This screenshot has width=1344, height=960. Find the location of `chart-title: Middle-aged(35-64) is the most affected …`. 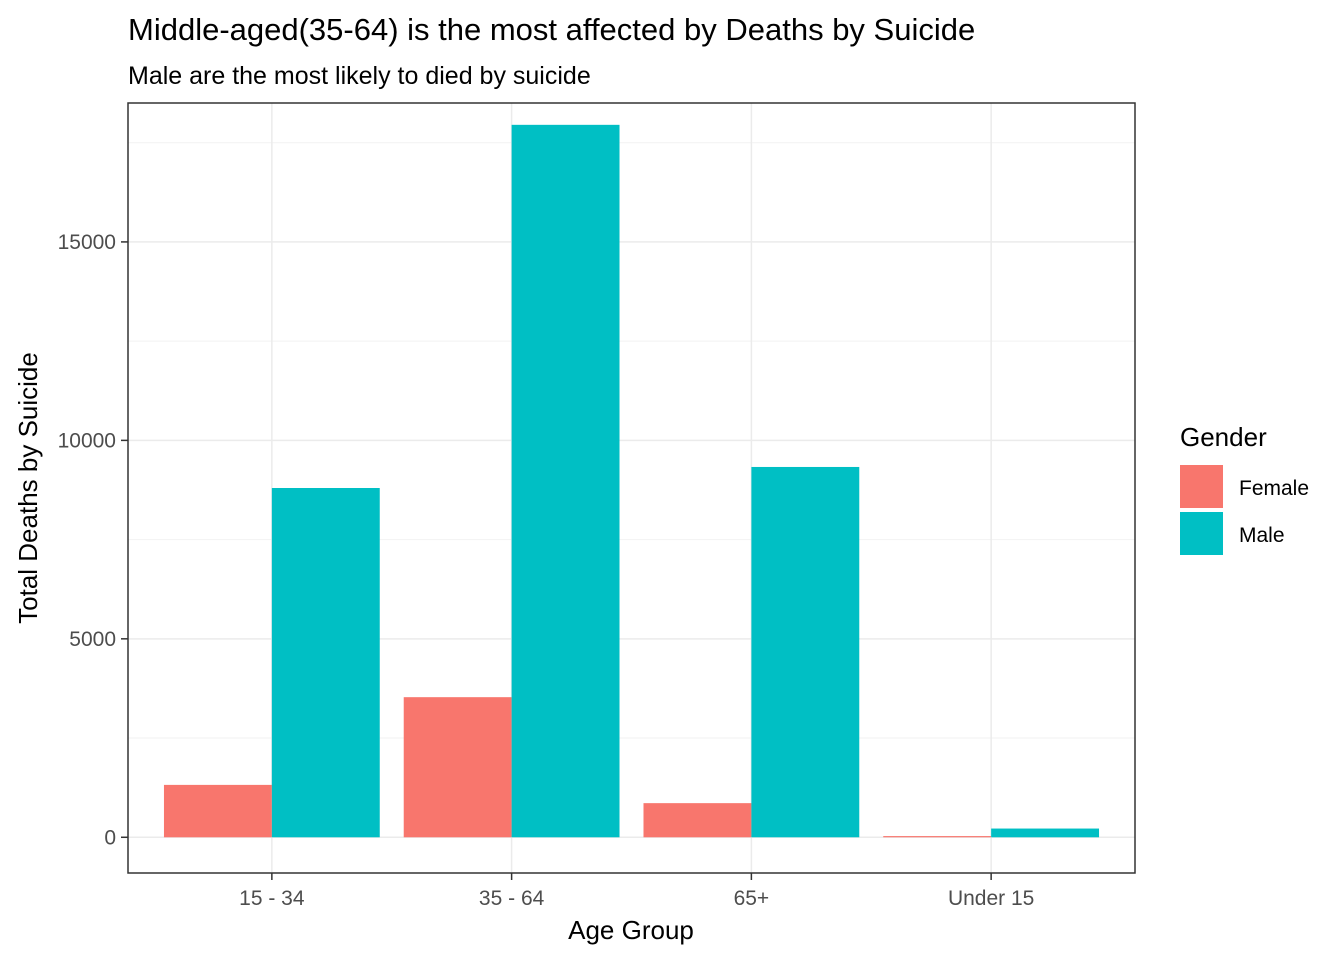

chart-title: Middle-aged(35-64) is the most affected … is located at coordinates (551, 29).